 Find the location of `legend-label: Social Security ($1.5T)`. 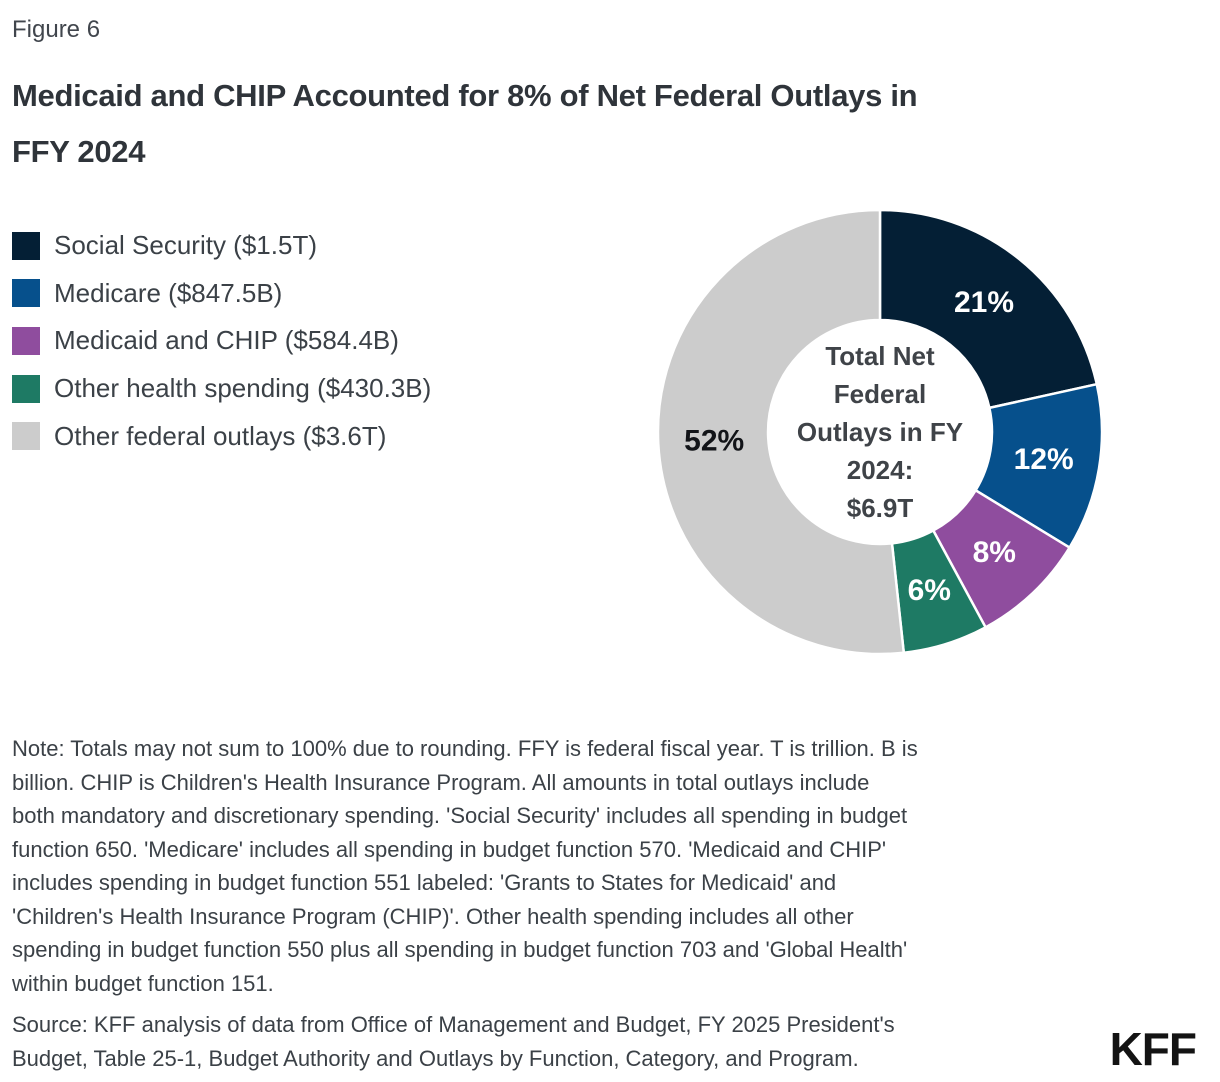

legend-label: Social Security ($1.5T) is located at coordinates (185, 245).